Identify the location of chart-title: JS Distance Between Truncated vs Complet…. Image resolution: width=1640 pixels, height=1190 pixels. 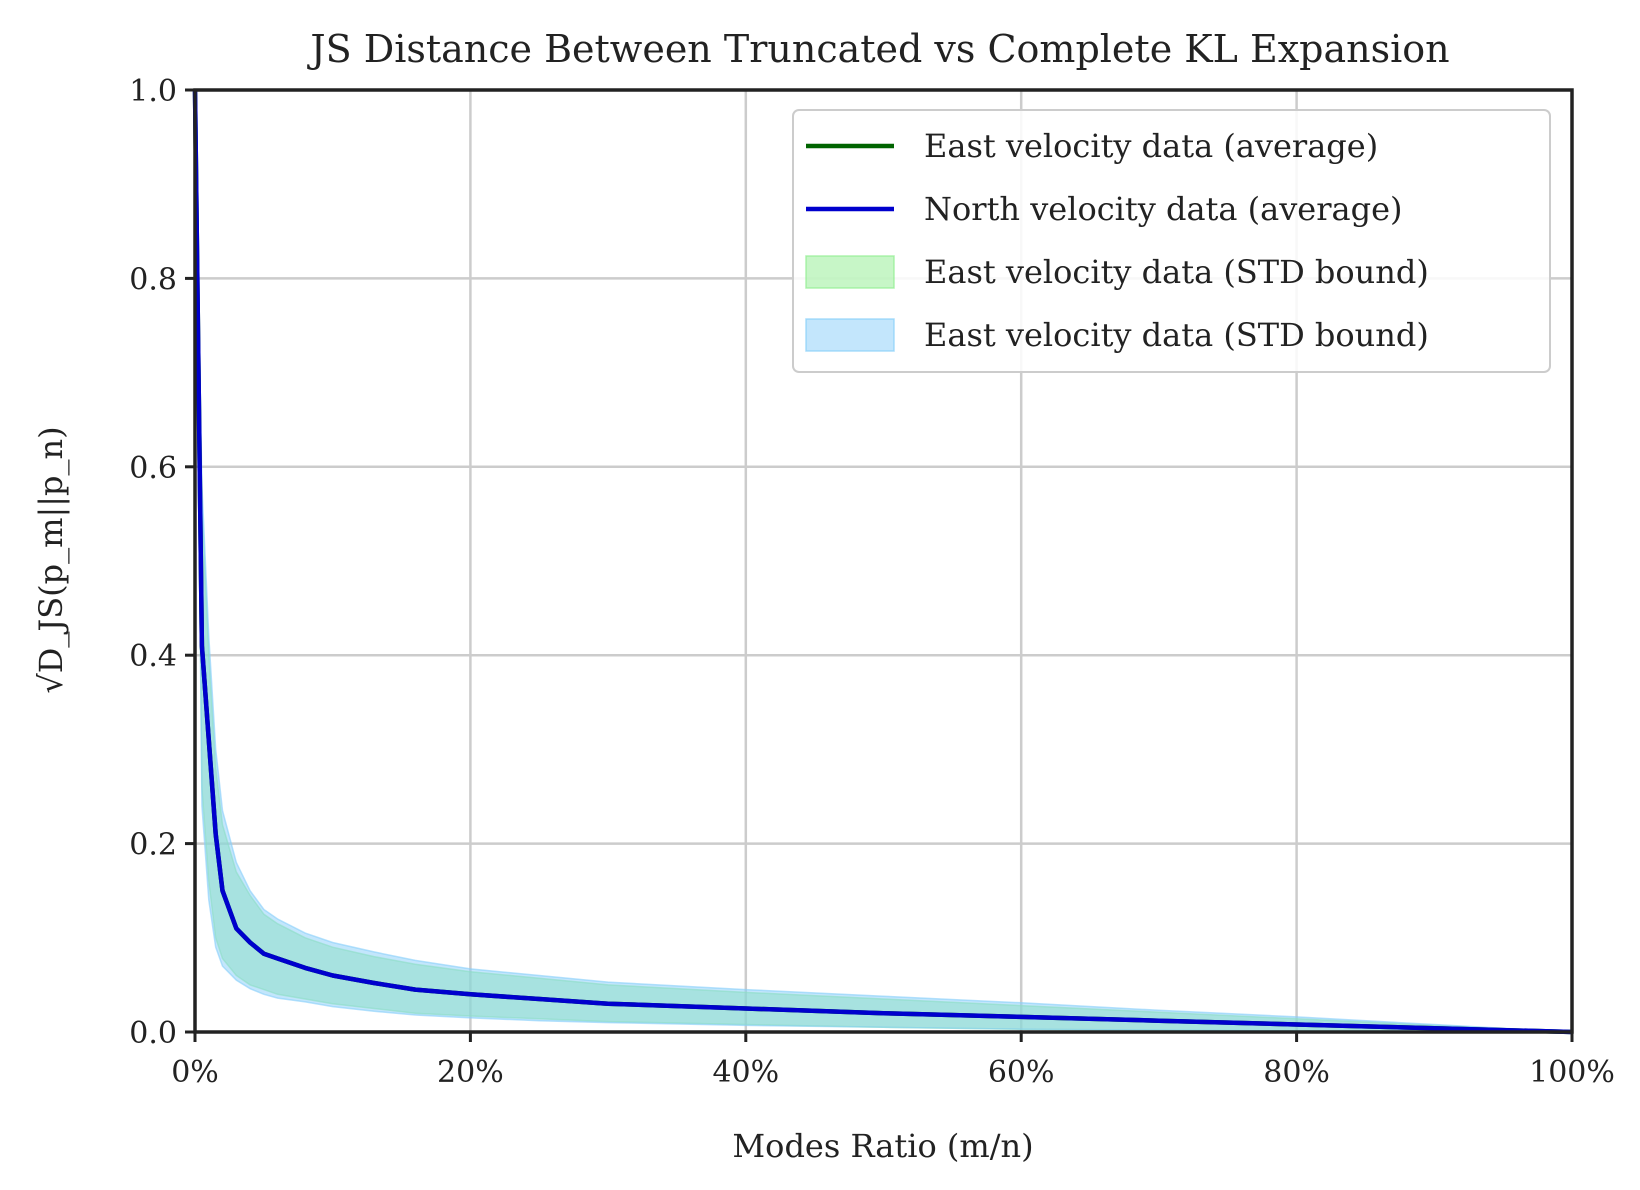
(877, 49).